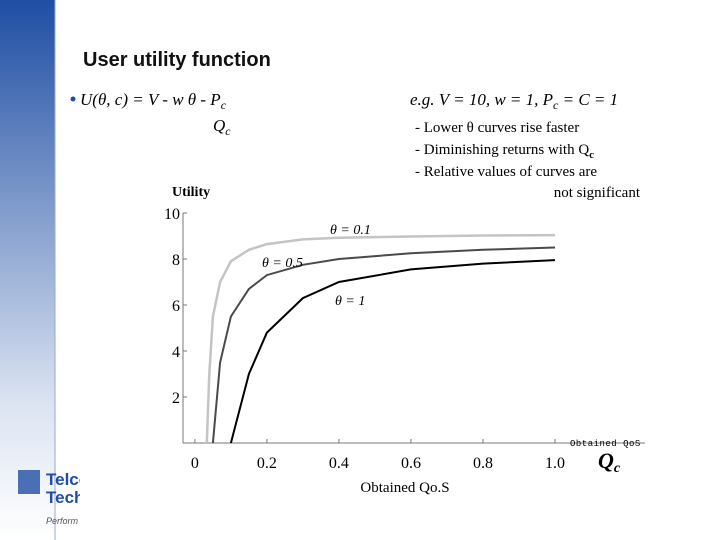  I want to click on slide-title: User utility function, so click(177, 60).